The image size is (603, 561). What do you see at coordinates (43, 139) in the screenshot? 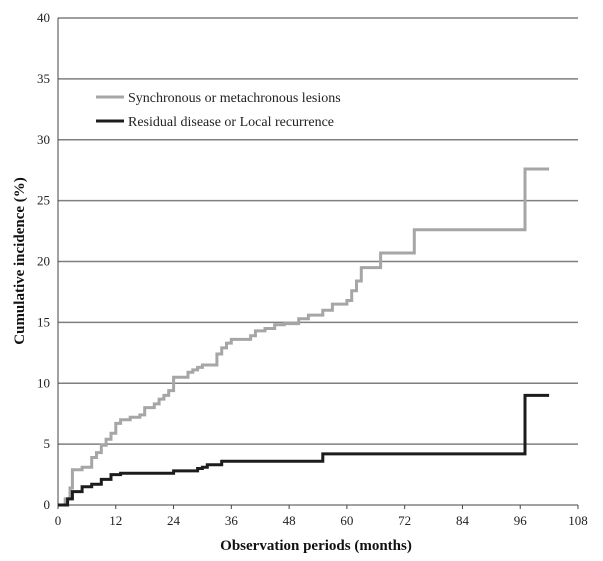
I see `y-tick-label: 30` at bounding box center [43, 139].